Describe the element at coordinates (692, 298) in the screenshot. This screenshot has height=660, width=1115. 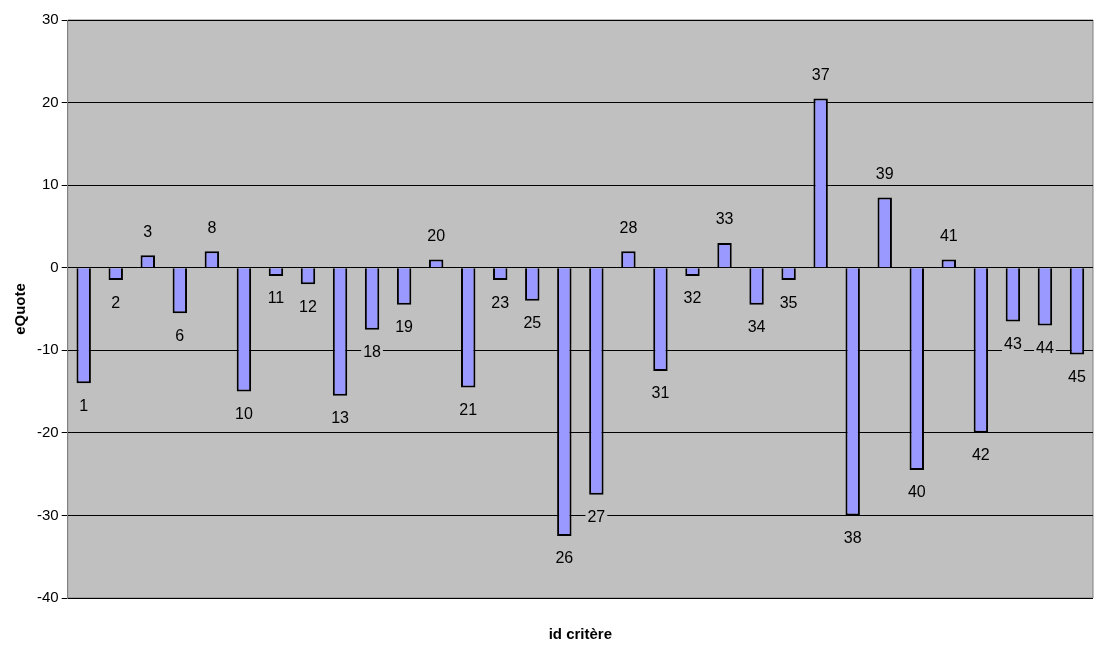
I see `x-tick-label: 32` at that location.